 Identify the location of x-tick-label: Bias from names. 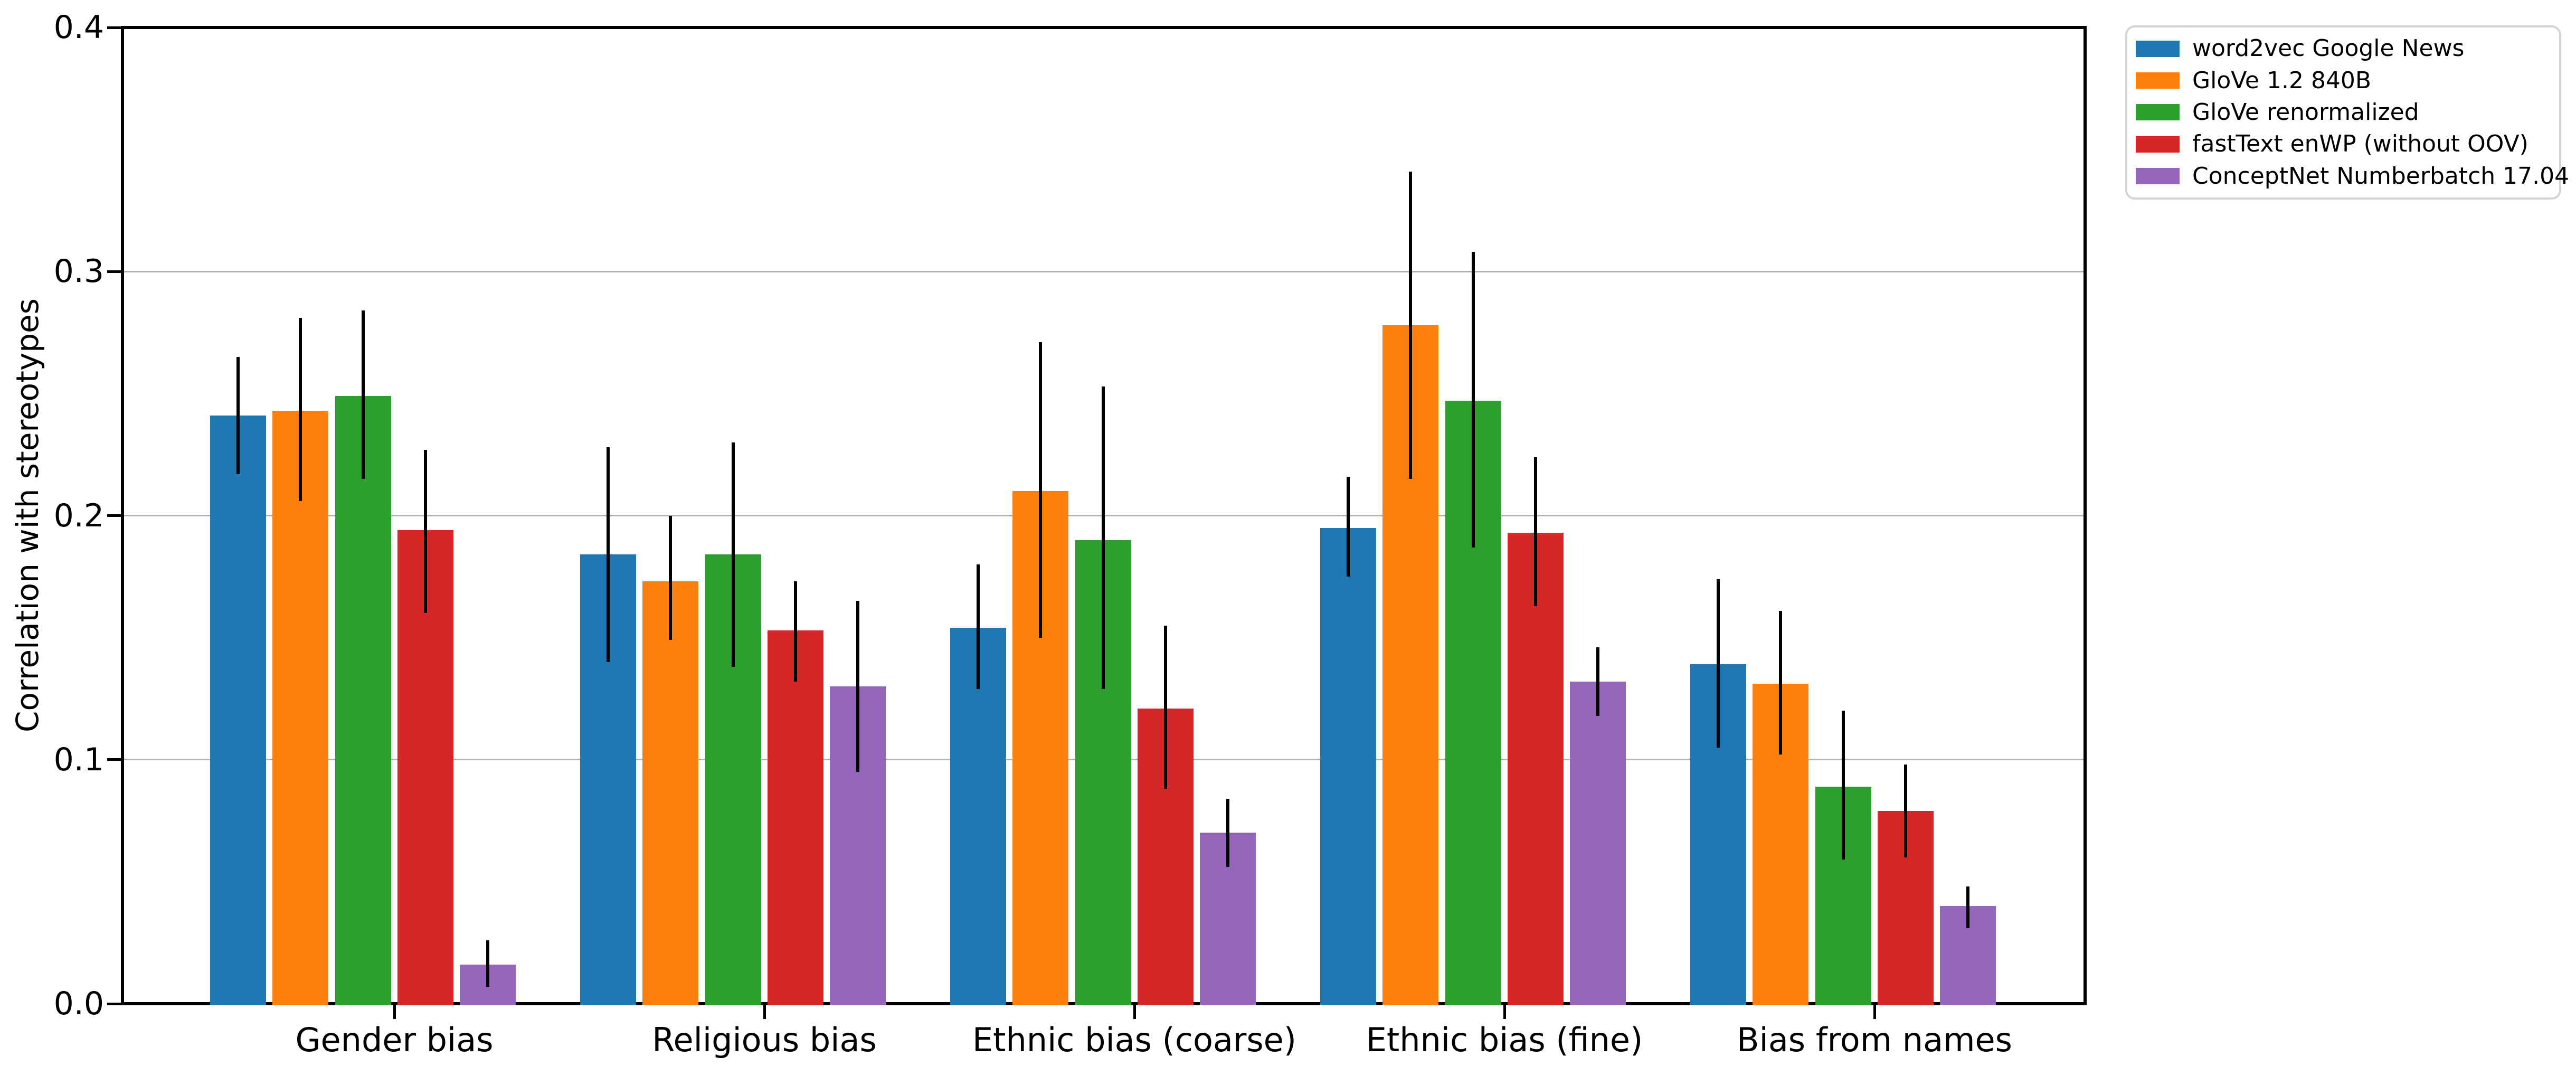
(1874, 1040).